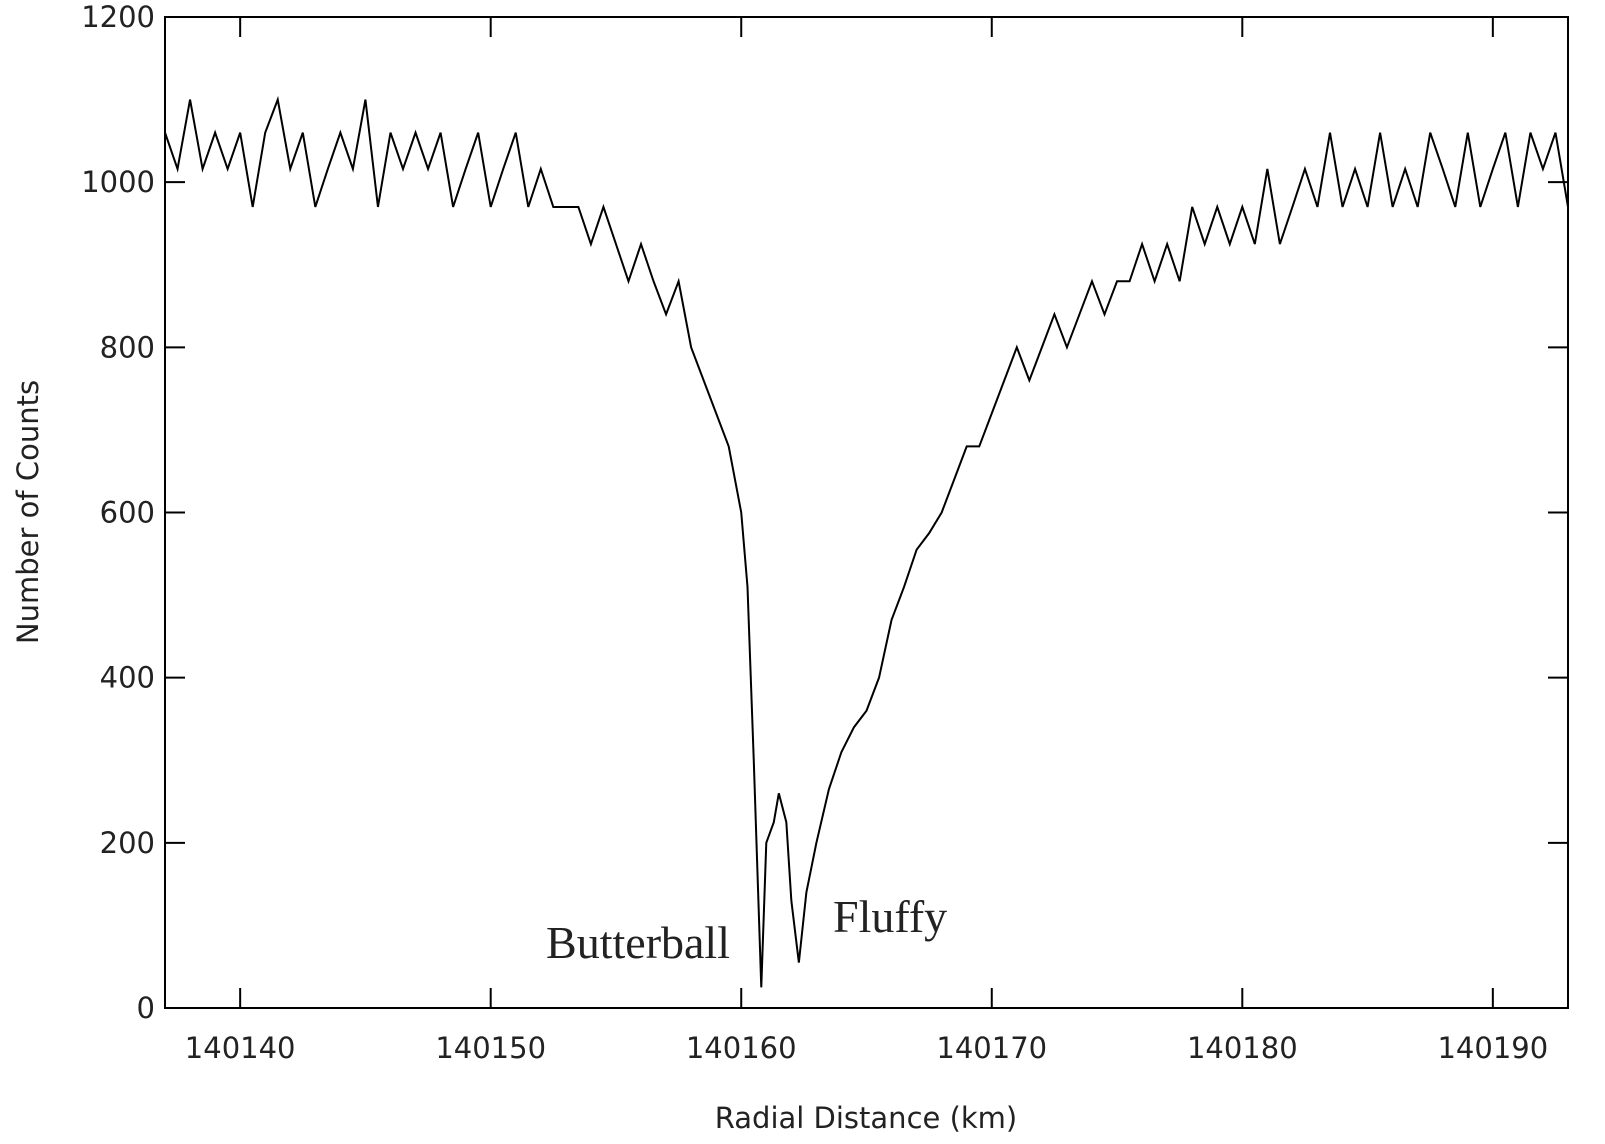 The width and height of the screenshot is (1605, 1144). Describe the element at coordinates (146, 1008) in the screenshot. I see `y-tick-label: 0` at that location.